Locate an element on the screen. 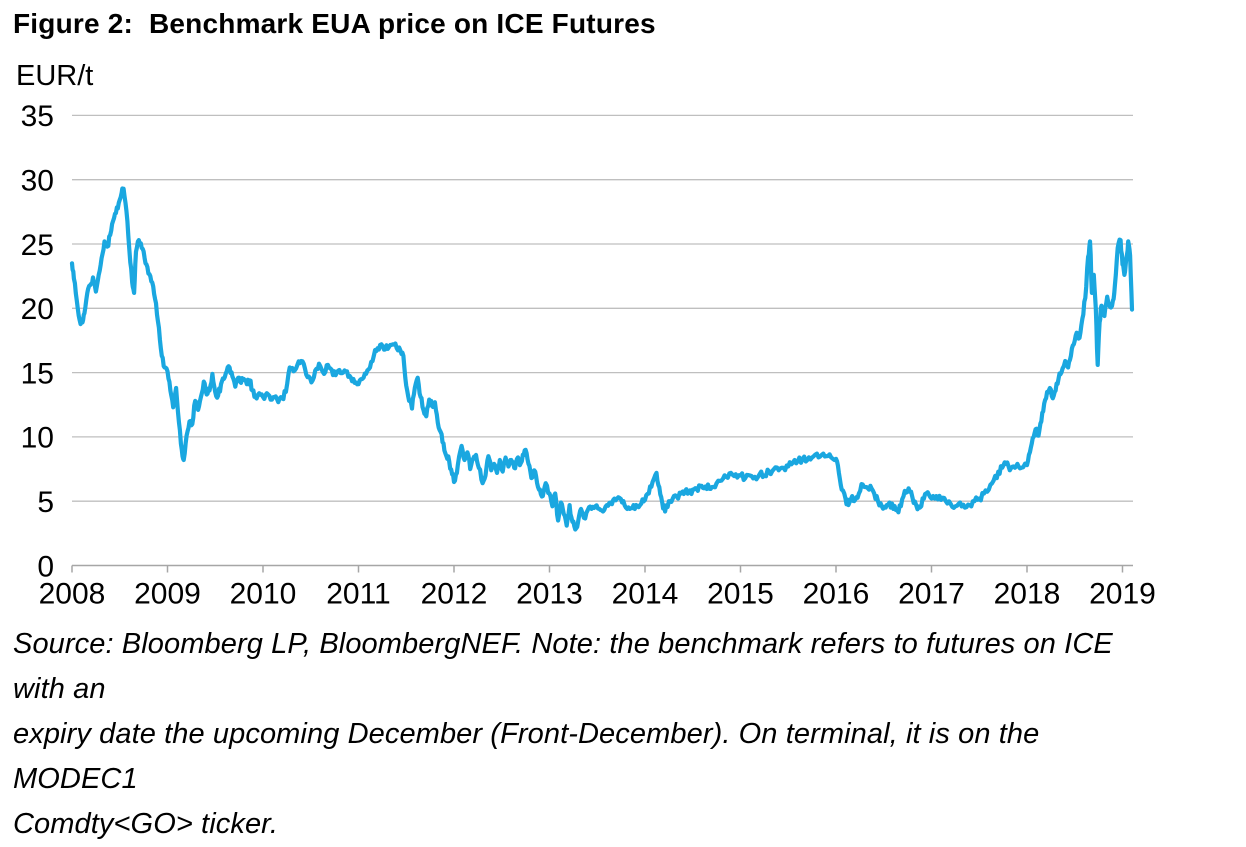 The width and height of the screenshot is (1246, 847). x-tick-label: 2016 is located at coordinates (836, 594).